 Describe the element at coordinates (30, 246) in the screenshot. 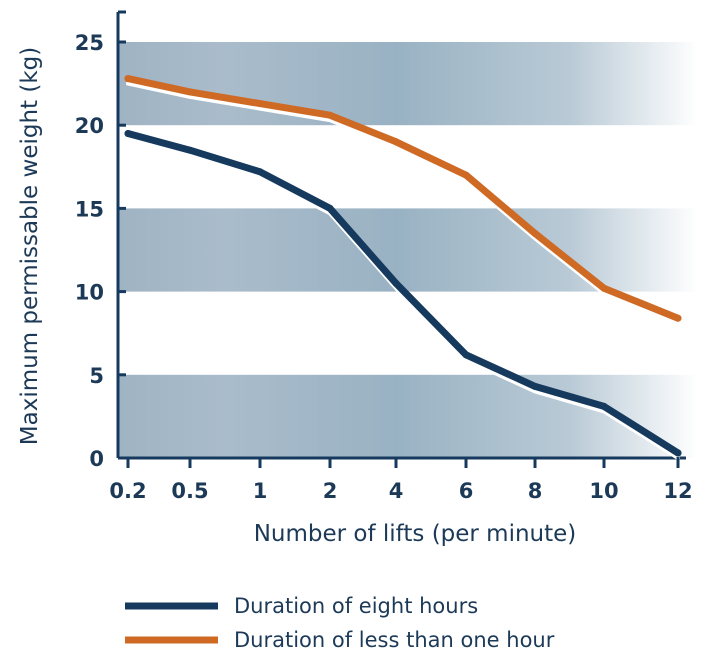

I see `y-axis-title: Maximum permissable weight (kg)` at that location.